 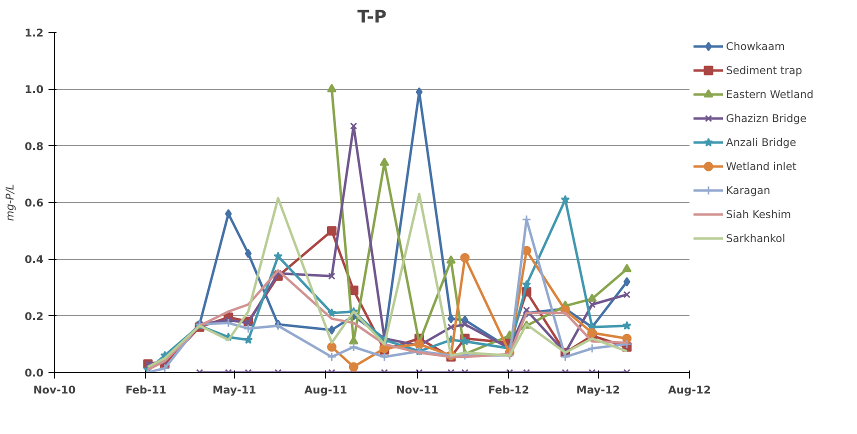 I want to click on legend-label: Sarkhankol, so click(x=756, y=238).